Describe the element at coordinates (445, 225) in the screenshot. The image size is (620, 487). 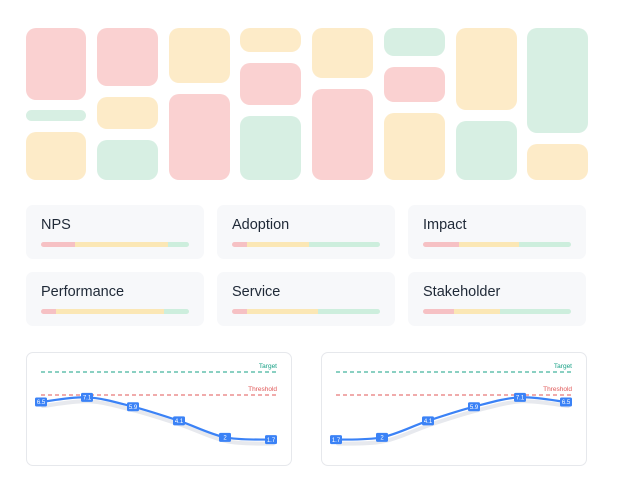
I see `card-title: Impact` at that location.